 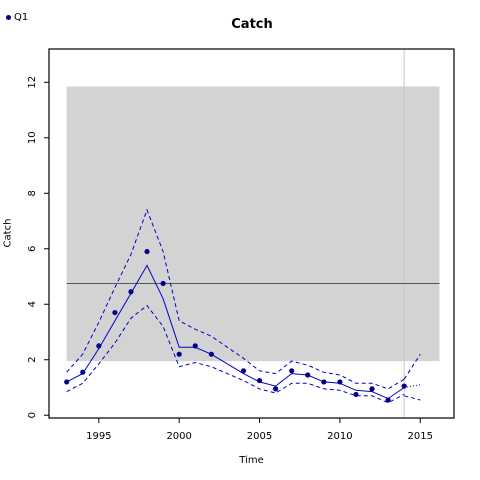 What do you see at coordinates (412, 366) in the screenshot?
I see `projection-upper-line` at bounding box center [412, 366].